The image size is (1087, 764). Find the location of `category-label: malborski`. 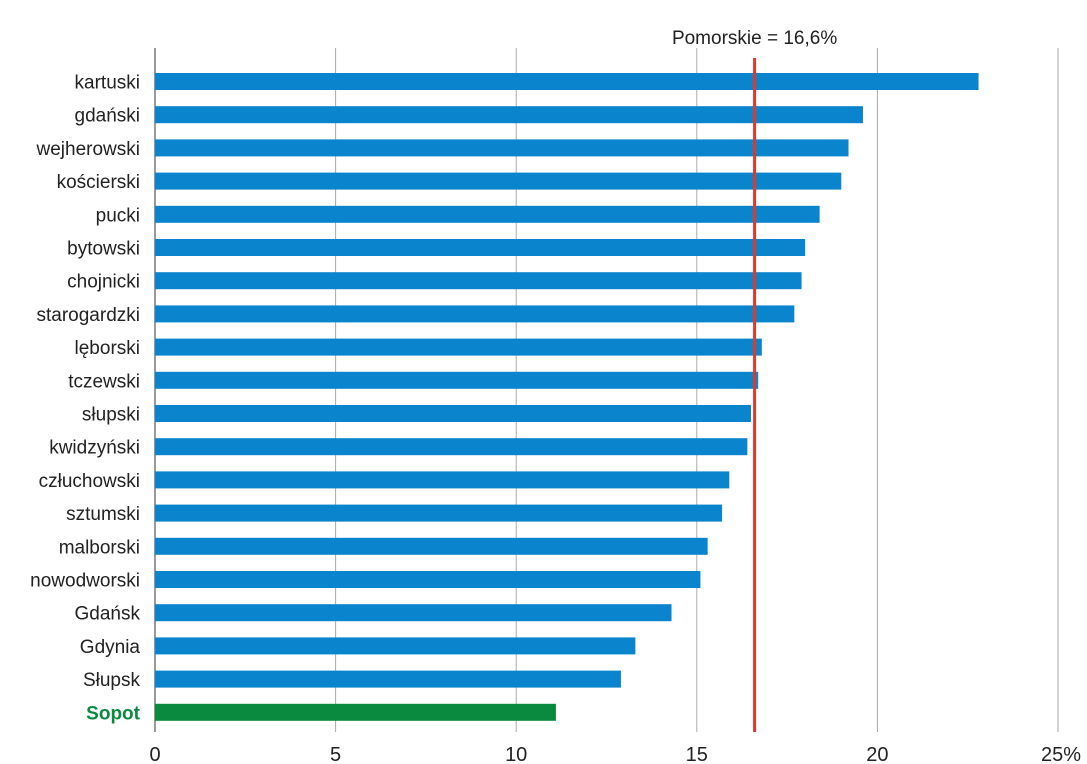

category-label: malborski is located at coordinates (99, 547).